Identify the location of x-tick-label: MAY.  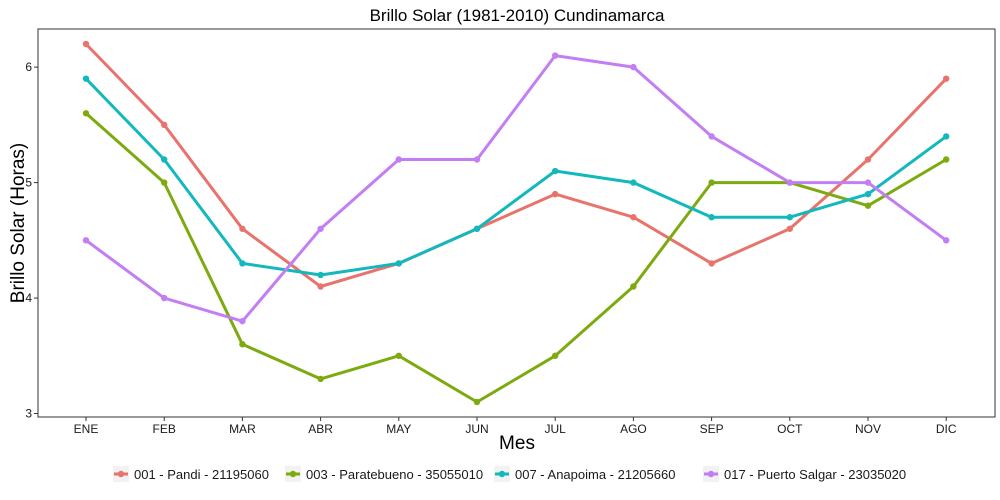
(398, 429).